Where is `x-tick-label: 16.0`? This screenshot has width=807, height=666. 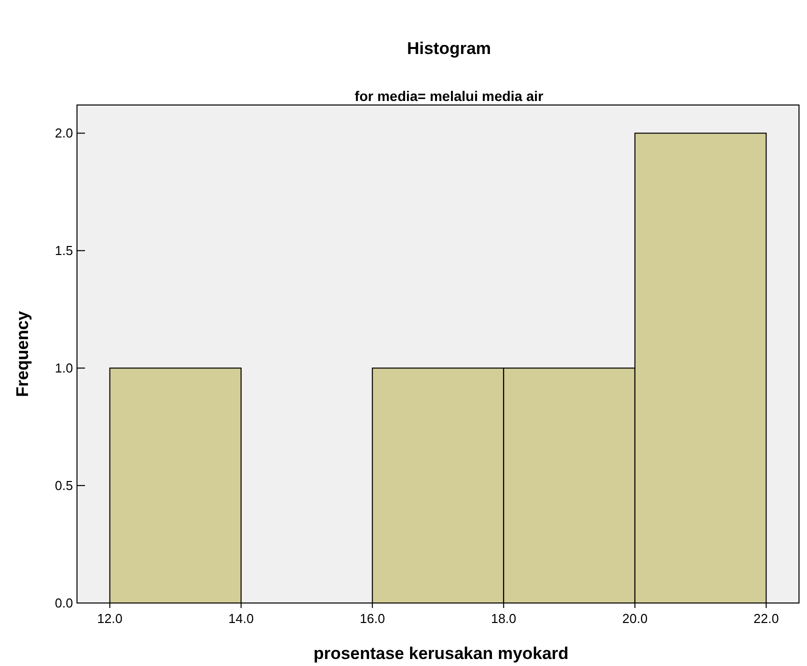
x-tick-label: 16.0 is located at coordinates (373, 618).